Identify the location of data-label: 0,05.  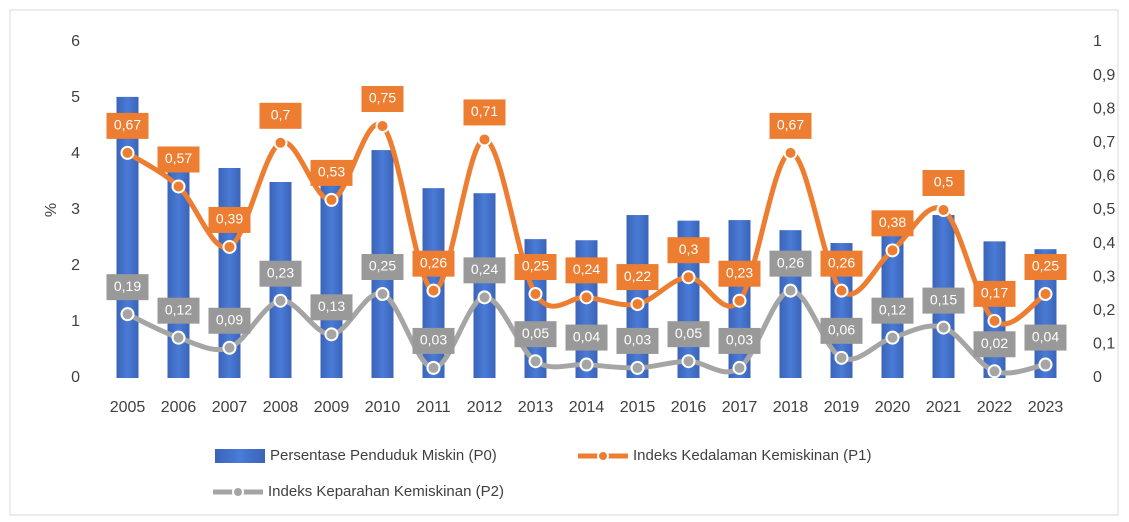
(535, 333).